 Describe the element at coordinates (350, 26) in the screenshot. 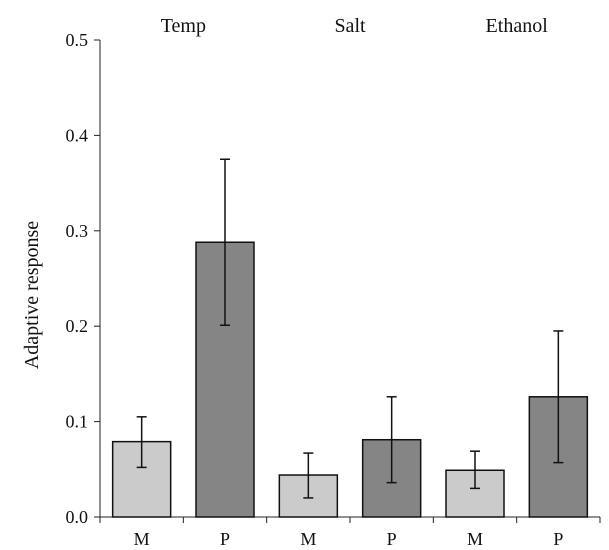

I see `group-label: Salt` at that location.